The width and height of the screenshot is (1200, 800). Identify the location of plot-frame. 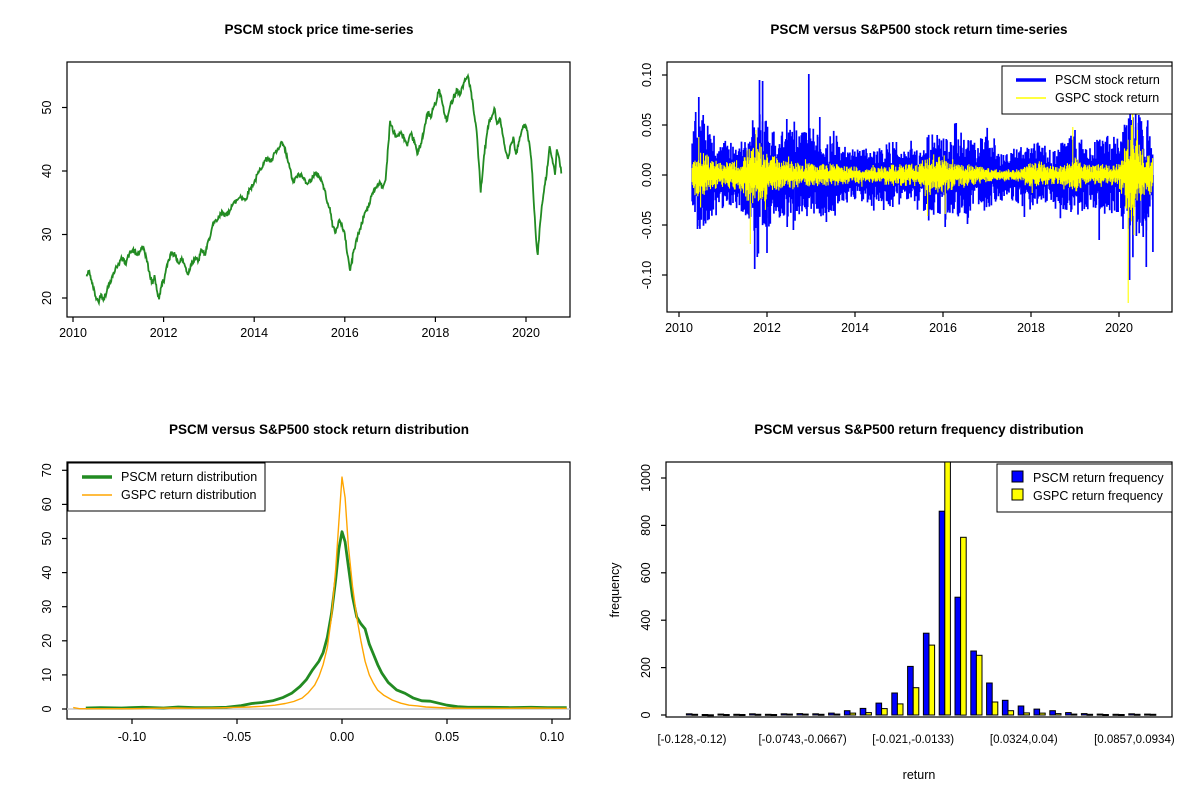
(919, 187).